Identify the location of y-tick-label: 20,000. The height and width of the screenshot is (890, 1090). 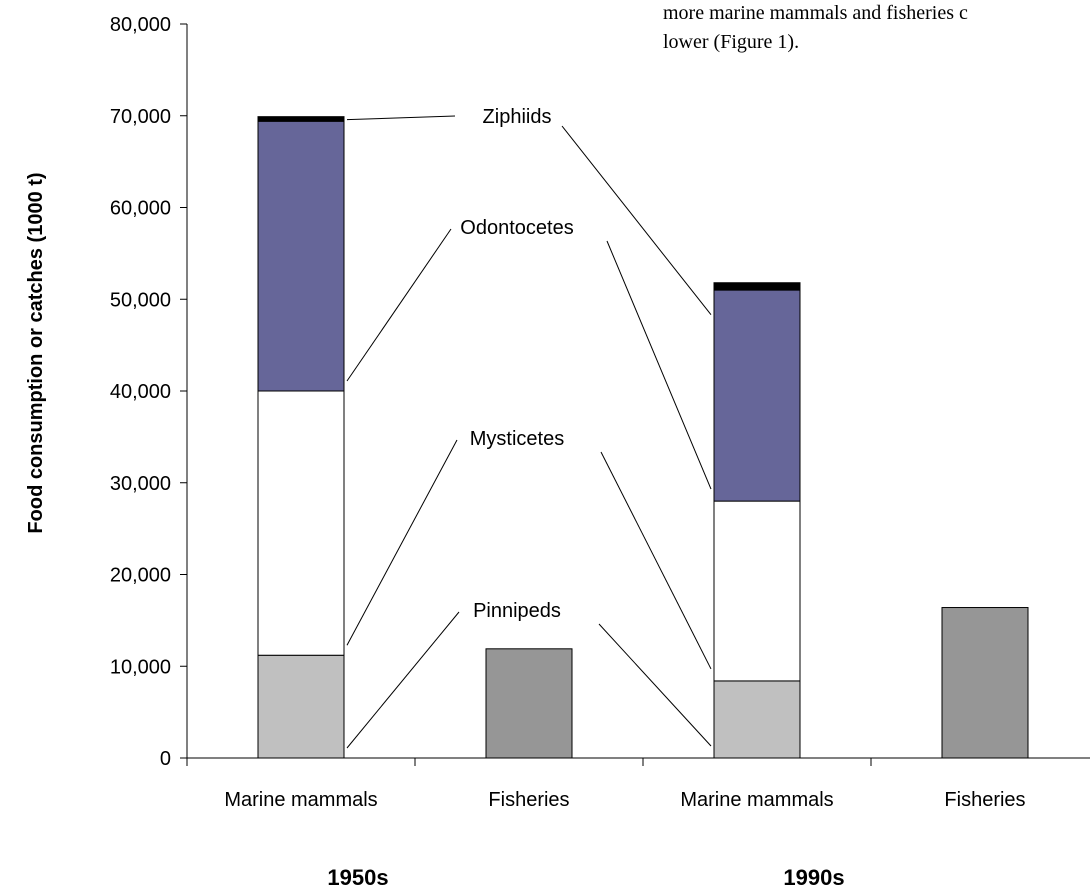
(140, 576).